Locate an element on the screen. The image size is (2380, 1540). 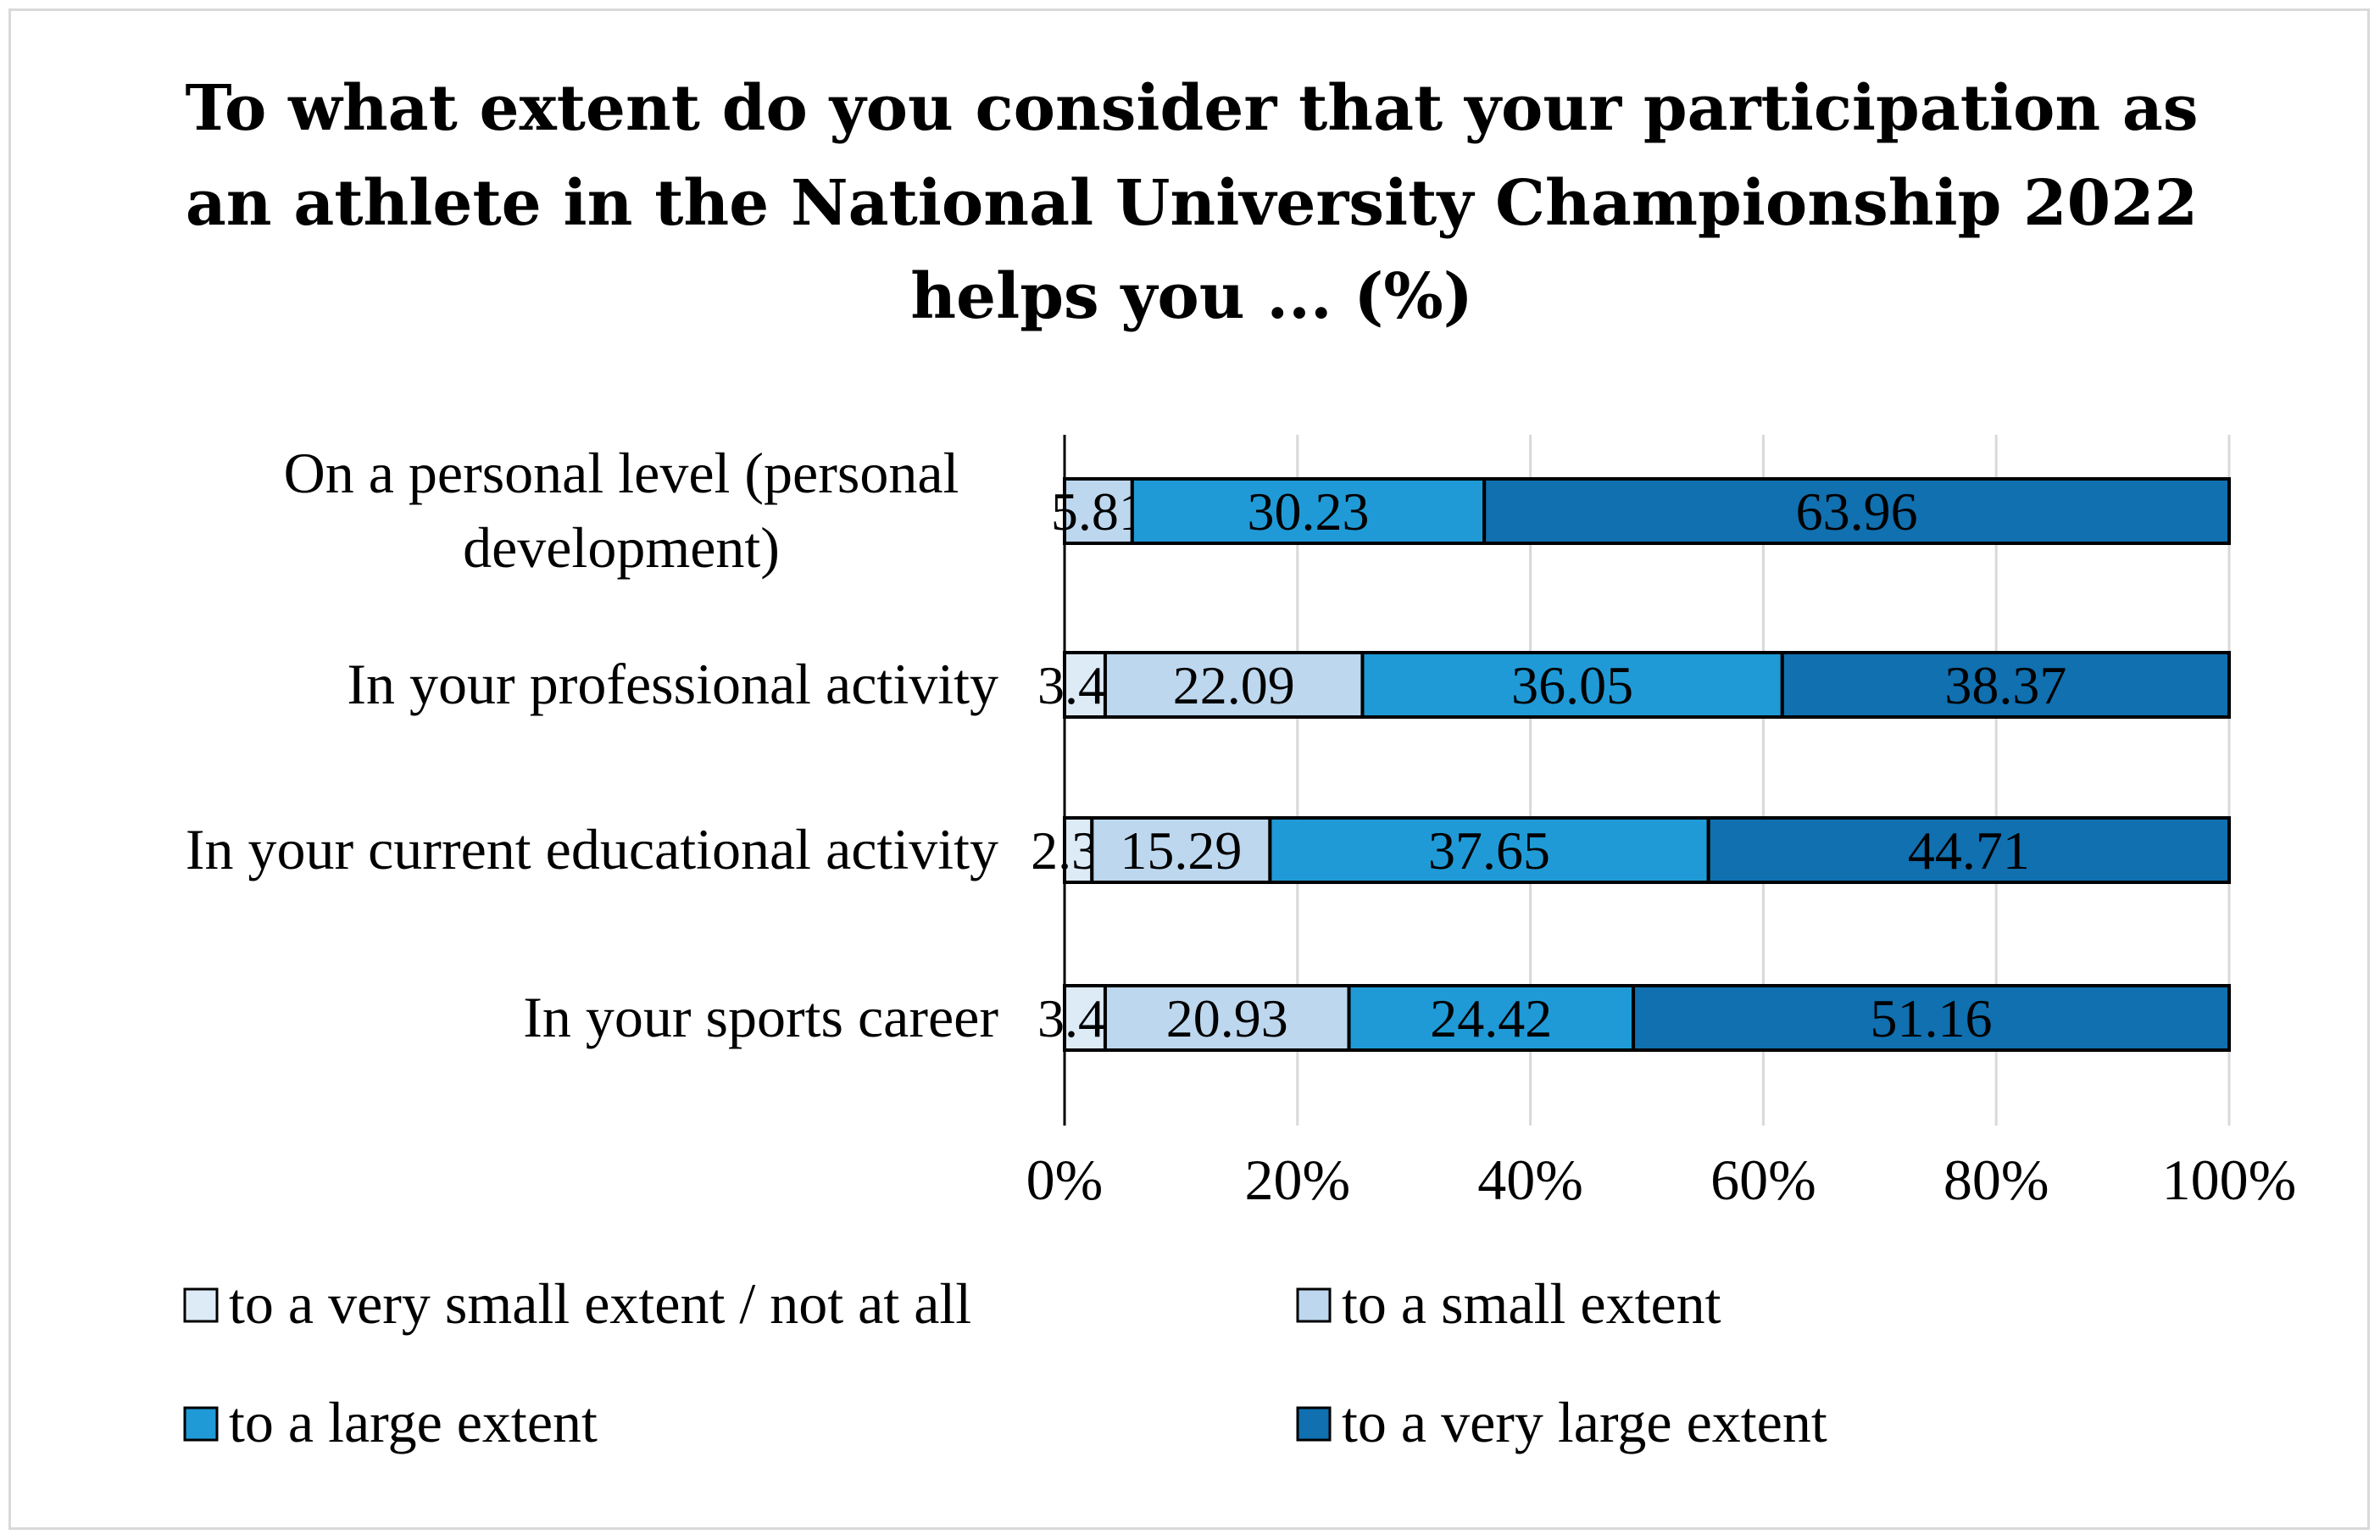
data-label: 5.81 is located at coordinates (1098, 512).